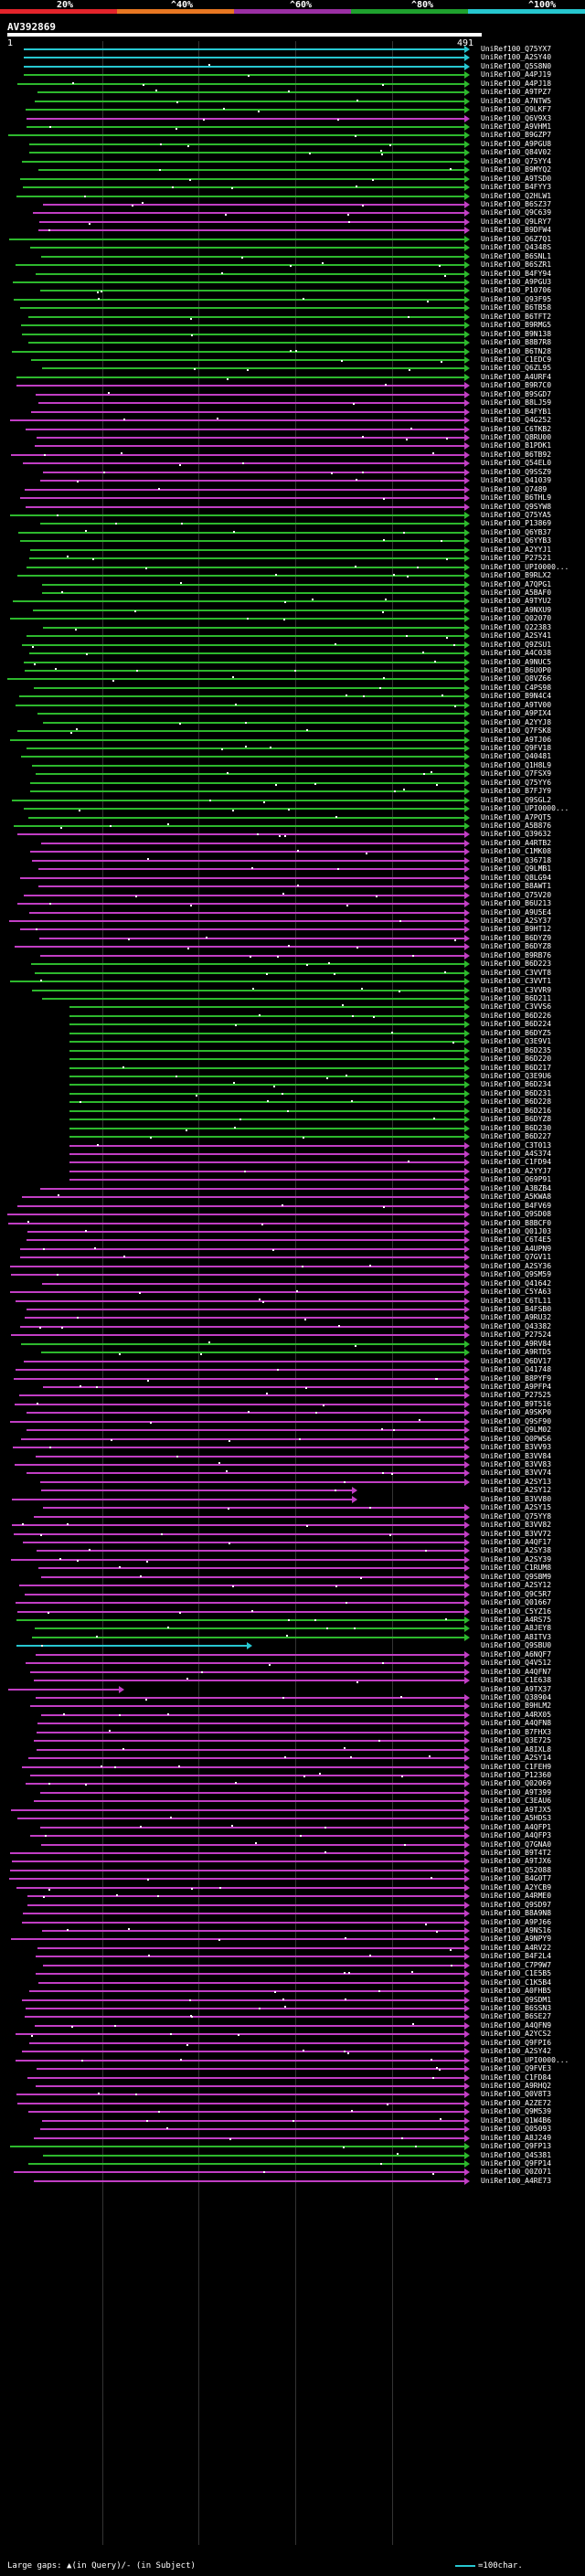 This screenshot has height=2576, width=585. What do you see at coordinates (516, 1516) in the screenshot?
I see `hit-label: UniRef100_Q75YY8` at bounding box center [516, 1516].